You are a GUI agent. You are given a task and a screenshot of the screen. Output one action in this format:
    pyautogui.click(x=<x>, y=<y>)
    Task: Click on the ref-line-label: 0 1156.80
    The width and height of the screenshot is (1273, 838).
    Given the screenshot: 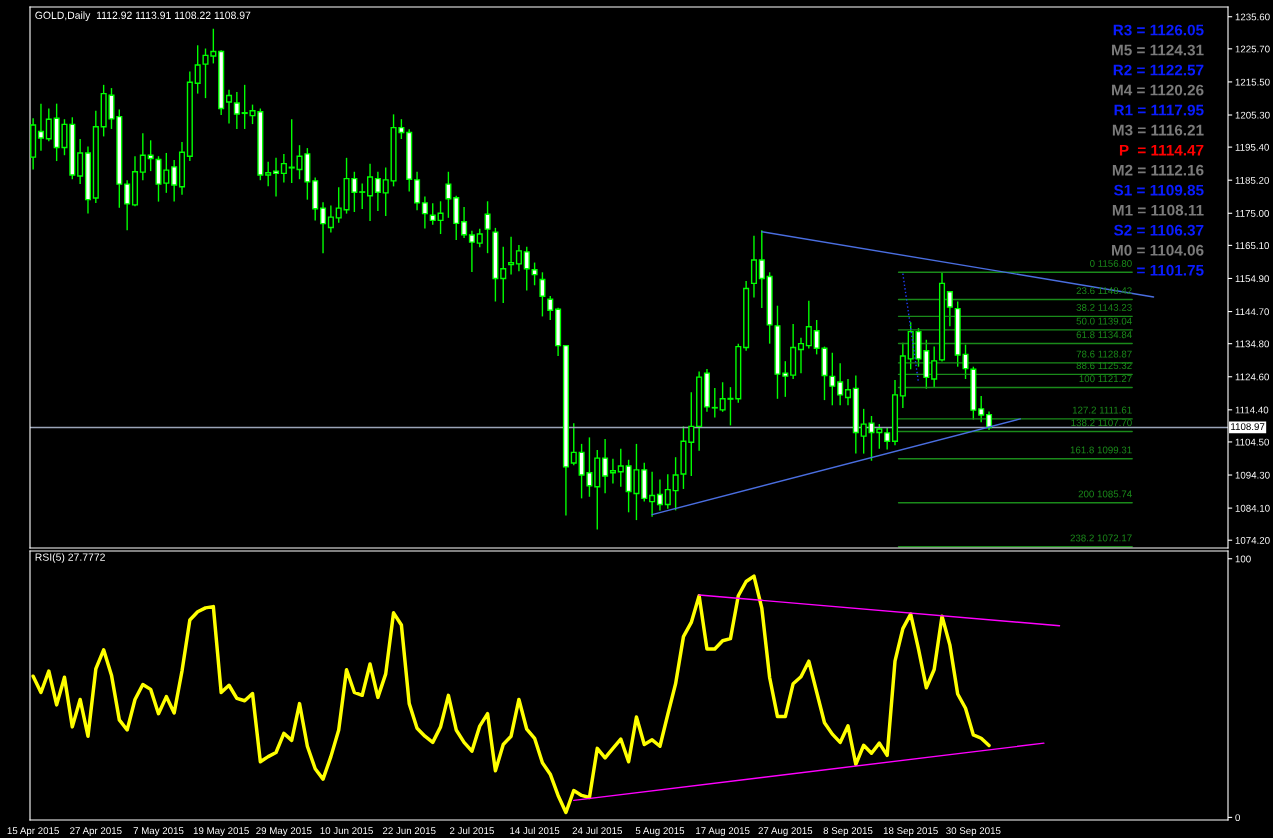 What is the action you would take?
    pyautogui.click(x=1111, y=263)
    